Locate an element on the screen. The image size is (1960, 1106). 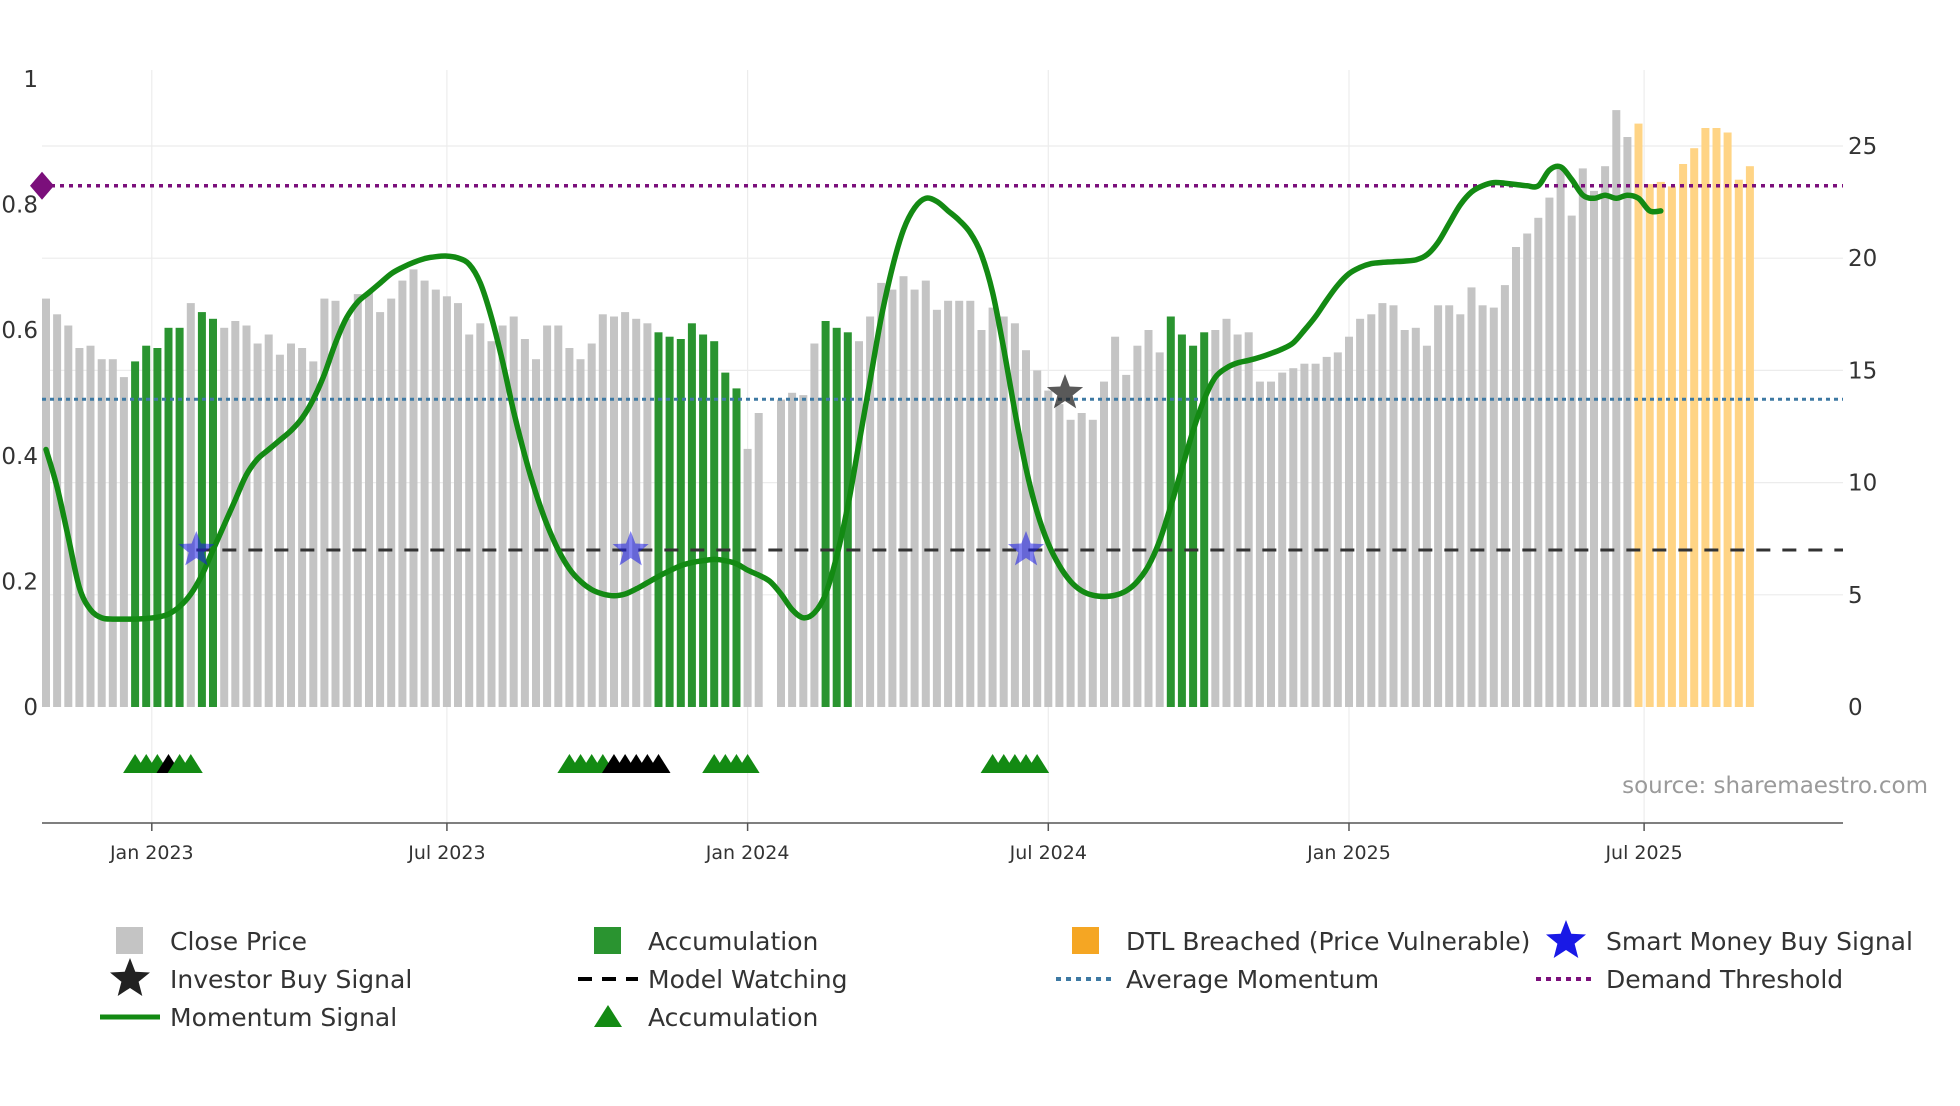
accumulation-triangle-icon is located at coordinates (608, 1016).